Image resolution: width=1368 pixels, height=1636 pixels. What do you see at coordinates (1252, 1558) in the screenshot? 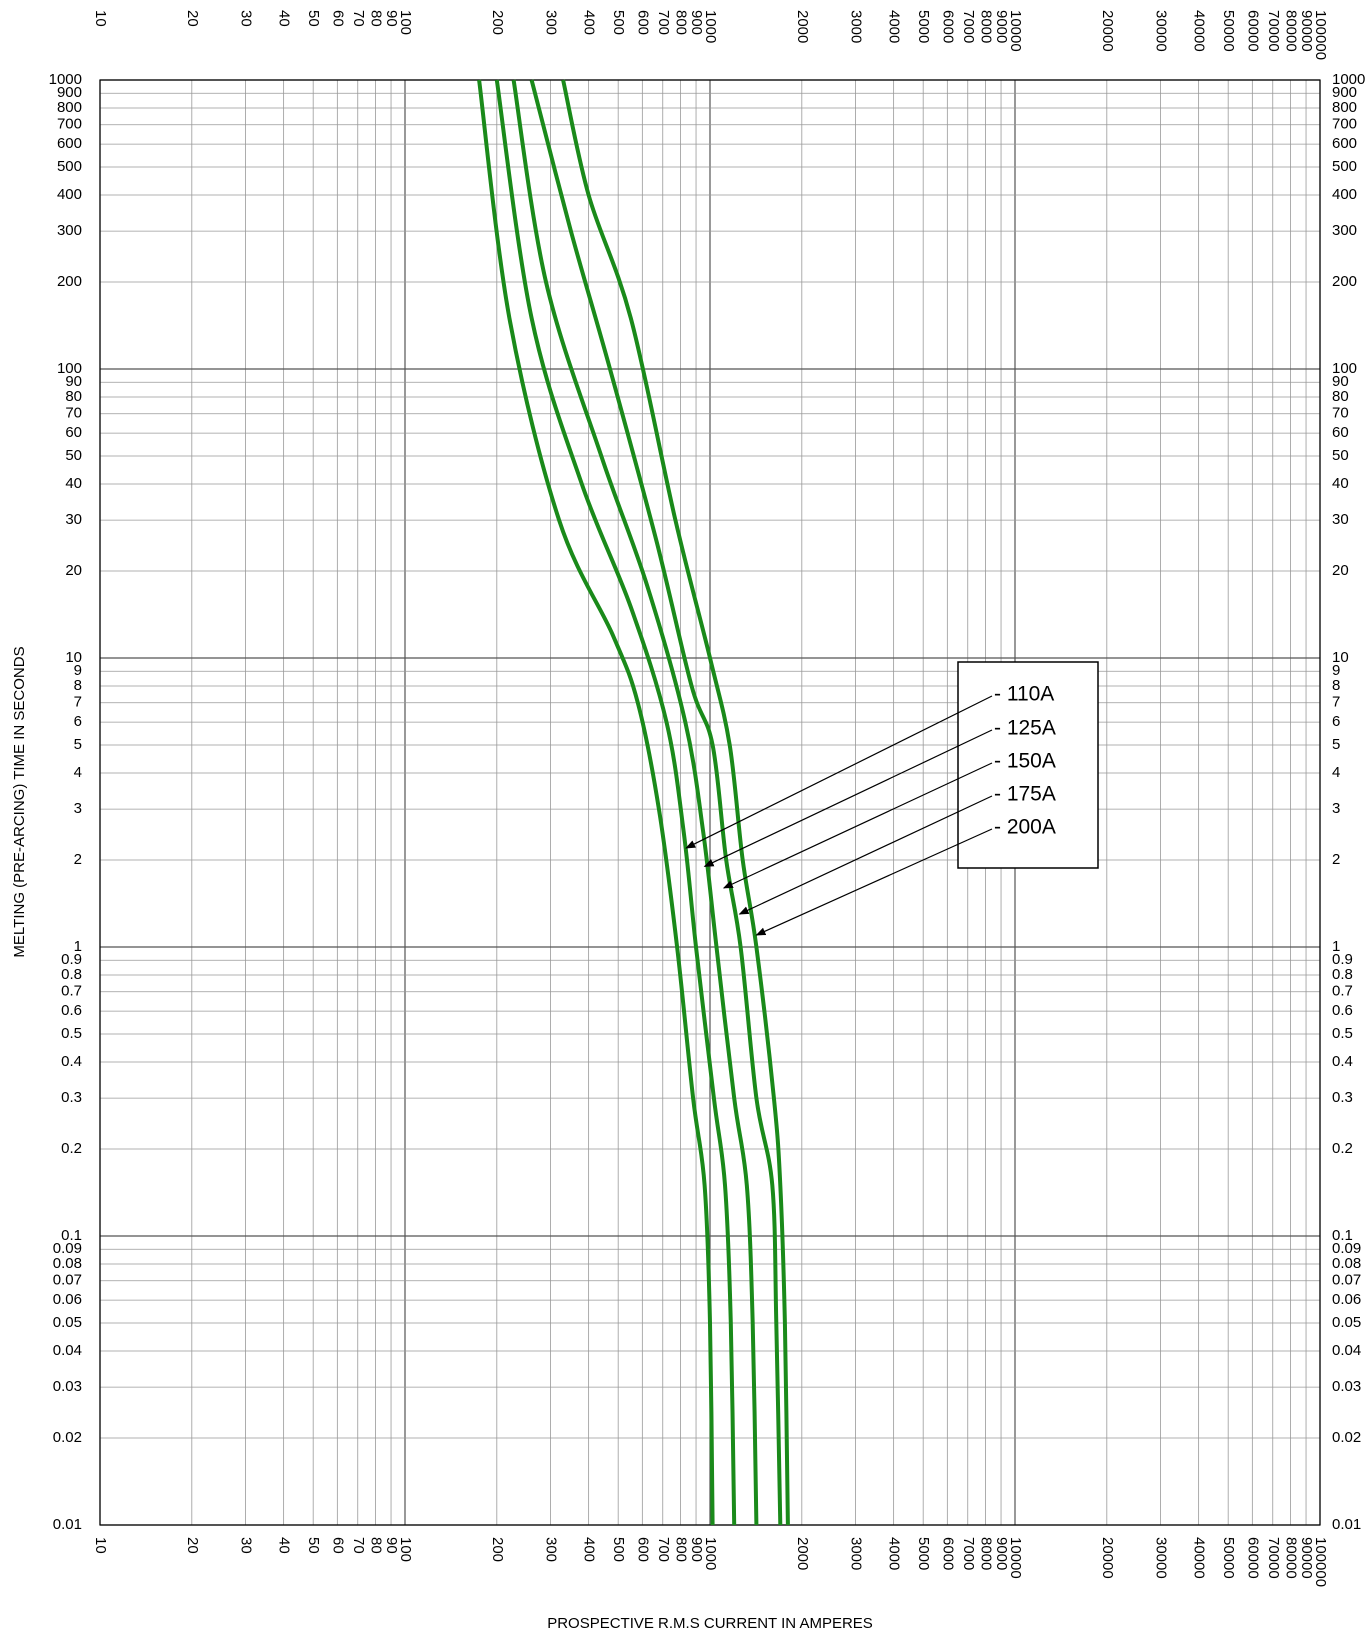
I see `x-tick-label-bottom: 60000` at bounding box center [1252, 1558].